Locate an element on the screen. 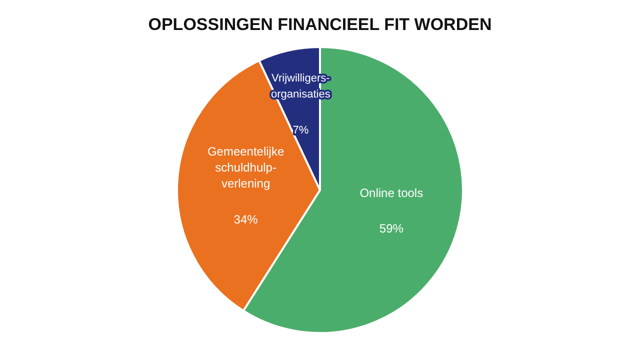  chart-title: OPLOSSINGEN FINANCIEEL FIT WORDEN is located at coordinates (320, 24).